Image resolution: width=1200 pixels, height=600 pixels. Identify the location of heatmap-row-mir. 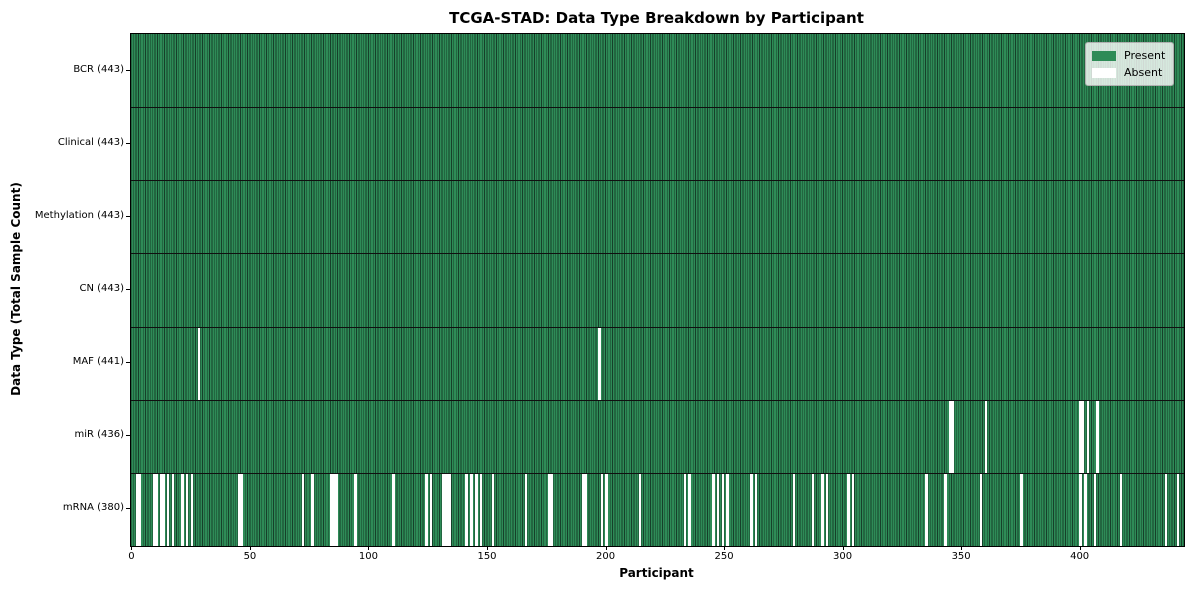
(657, 436).